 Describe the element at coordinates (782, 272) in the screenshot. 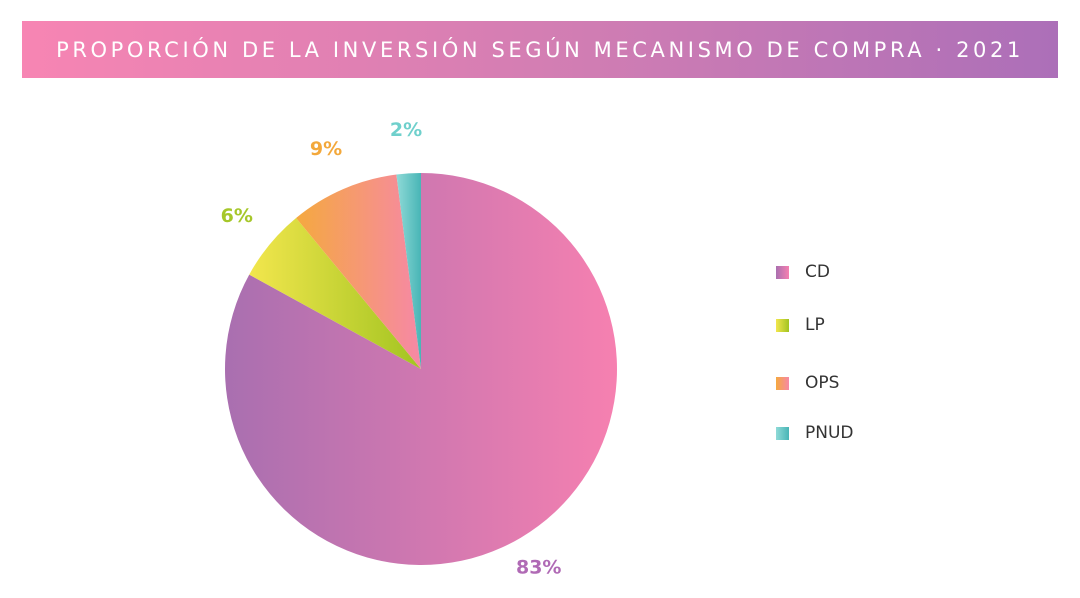

I see `legend-swatch-cd` at that location.